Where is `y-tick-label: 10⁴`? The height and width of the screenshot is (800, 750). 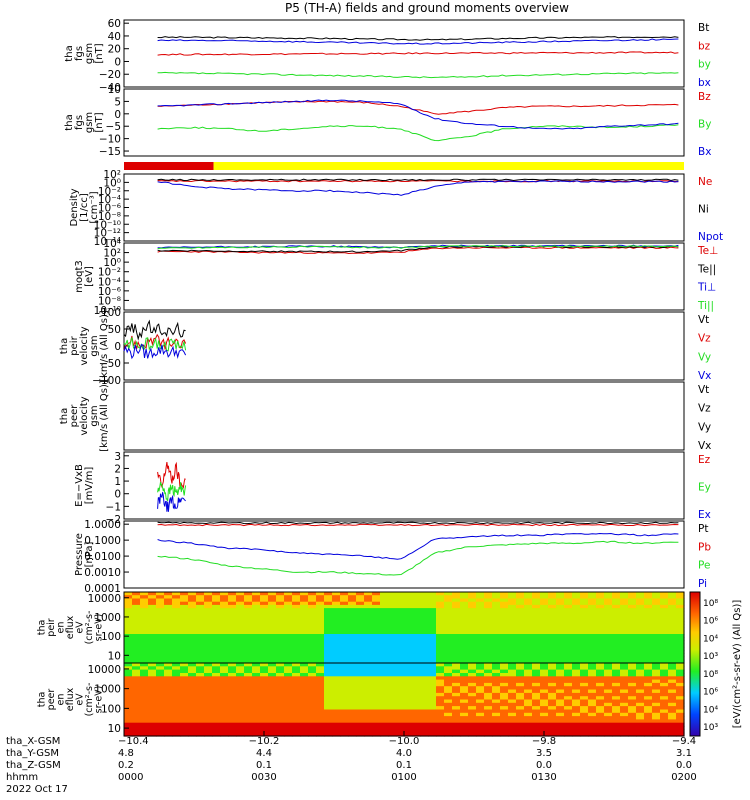
y-tick-label: 10⁴ is located at coordinates (112, 244).